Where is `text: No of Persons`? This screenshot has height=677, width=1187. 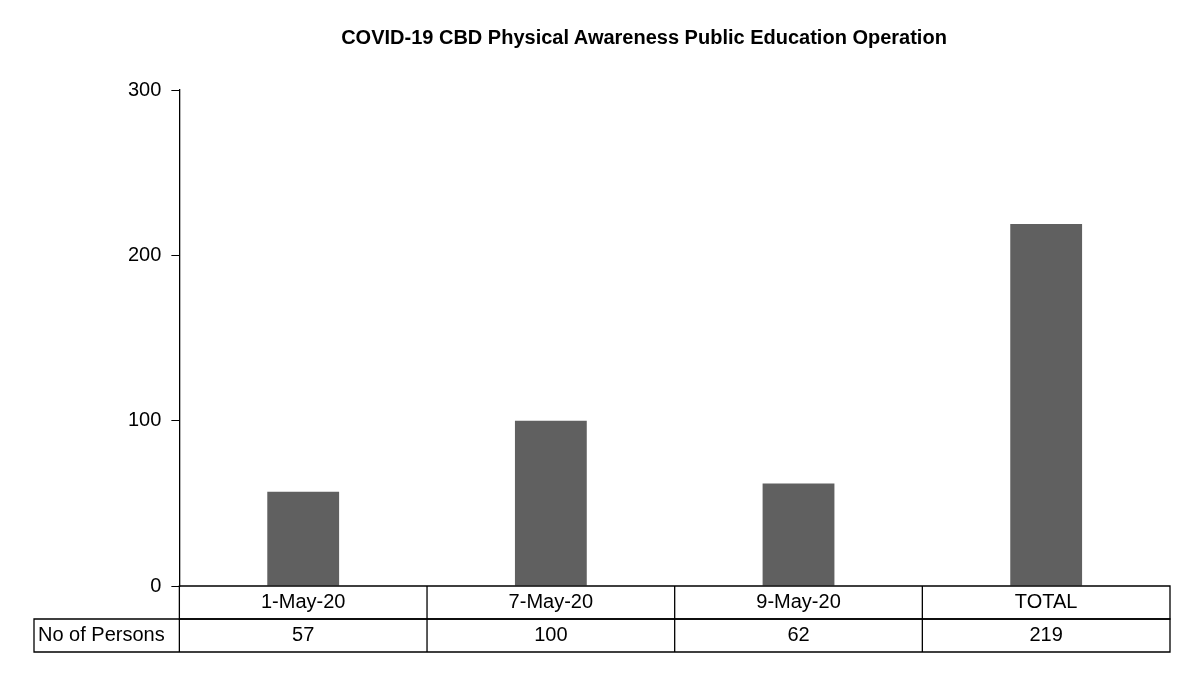
text: No of Persons is located at coordinates (101, 634).